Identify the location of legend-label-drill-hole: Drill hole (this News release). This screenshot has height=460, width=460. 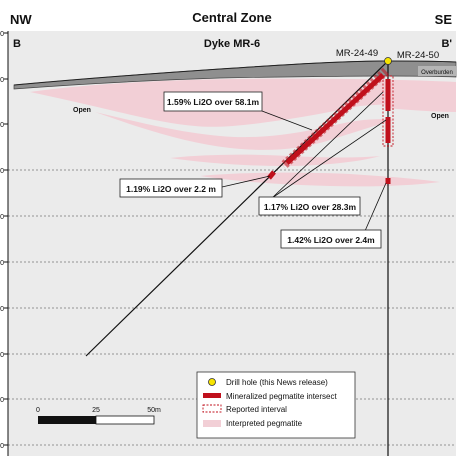
(277, 382).